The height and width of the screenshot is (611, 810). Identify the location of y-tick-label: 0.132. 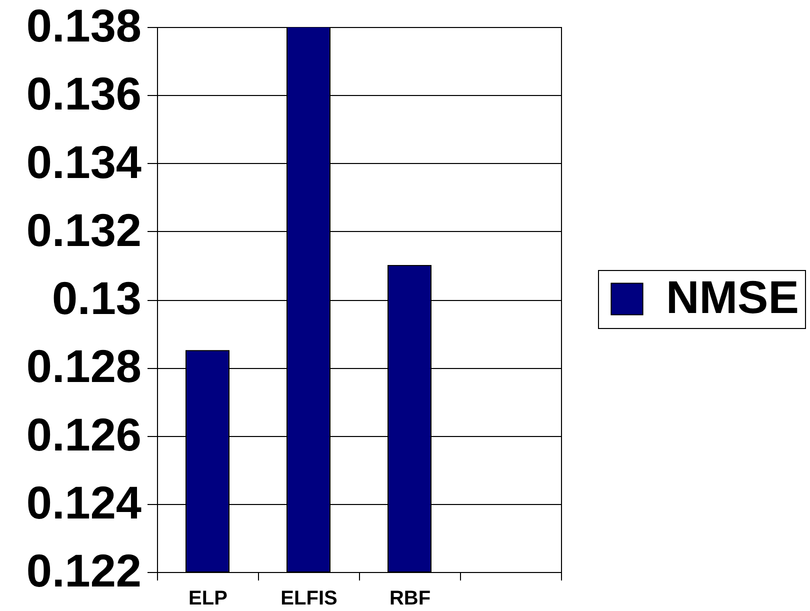
(84, 230).